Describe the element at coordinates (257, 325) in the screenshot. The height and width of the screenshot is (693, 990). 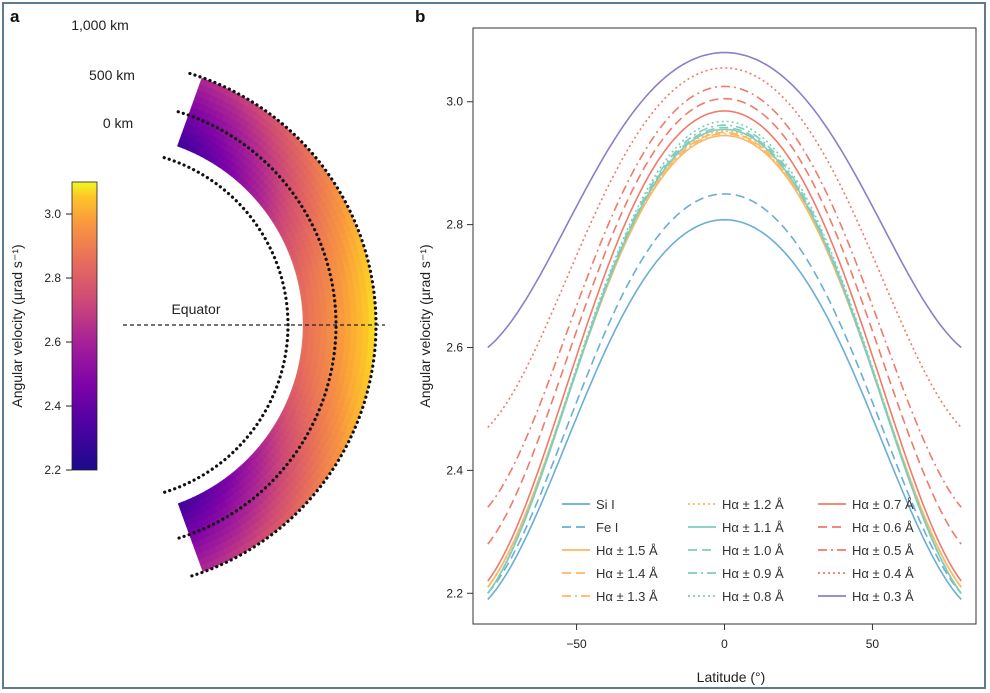
I see `height-contour-500km` at that location.